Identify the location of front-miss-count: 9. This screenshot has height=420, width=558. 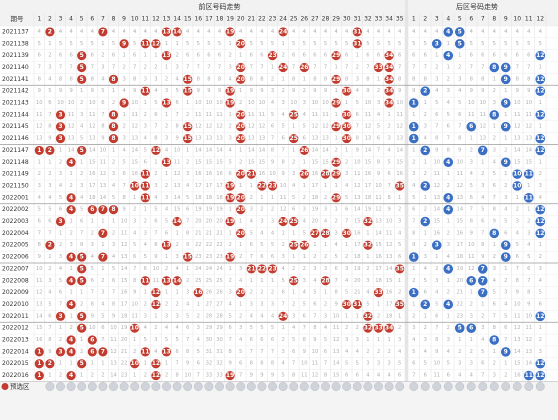
(92, 316).